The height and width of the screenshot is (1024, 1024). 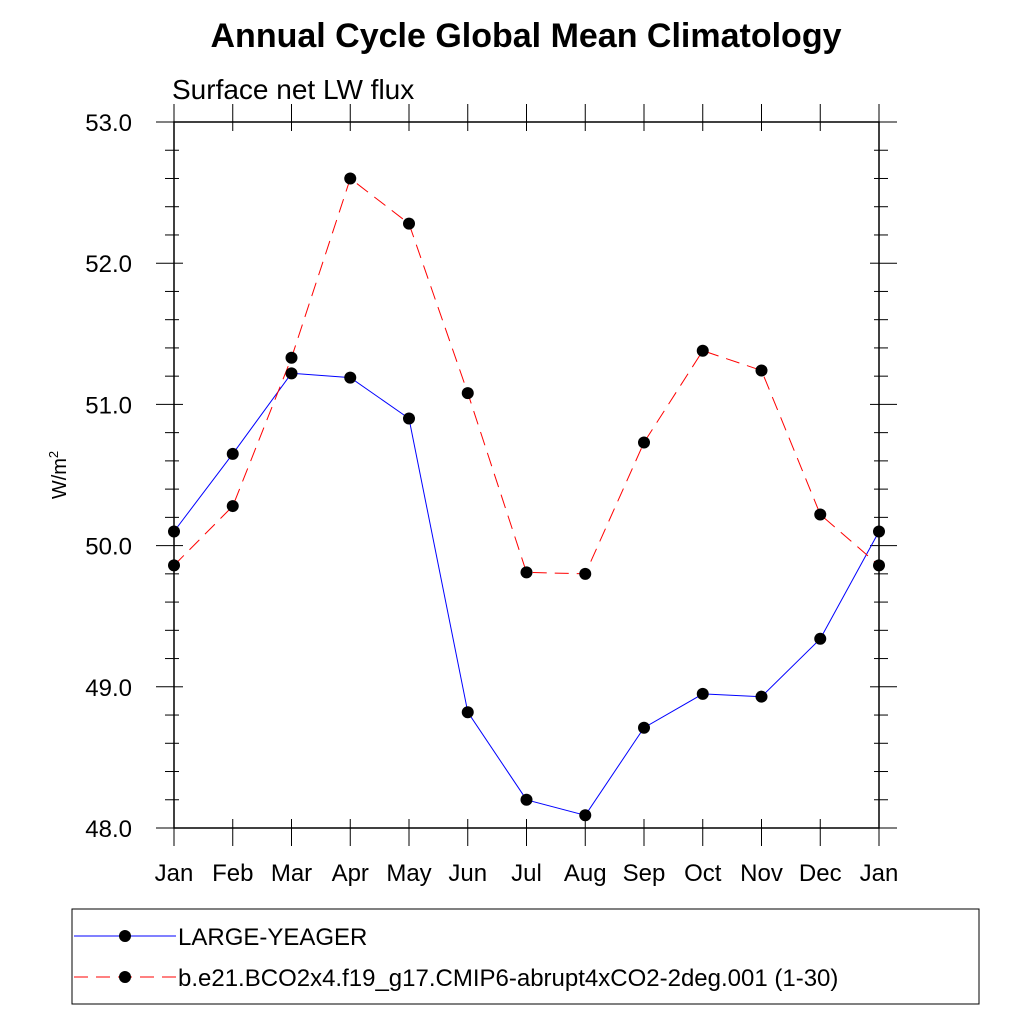 What do you see at coordinates (60, 478) in the screenshot?
I see `y-axis-label-unit: W/m` at bounding box center [60, 478].